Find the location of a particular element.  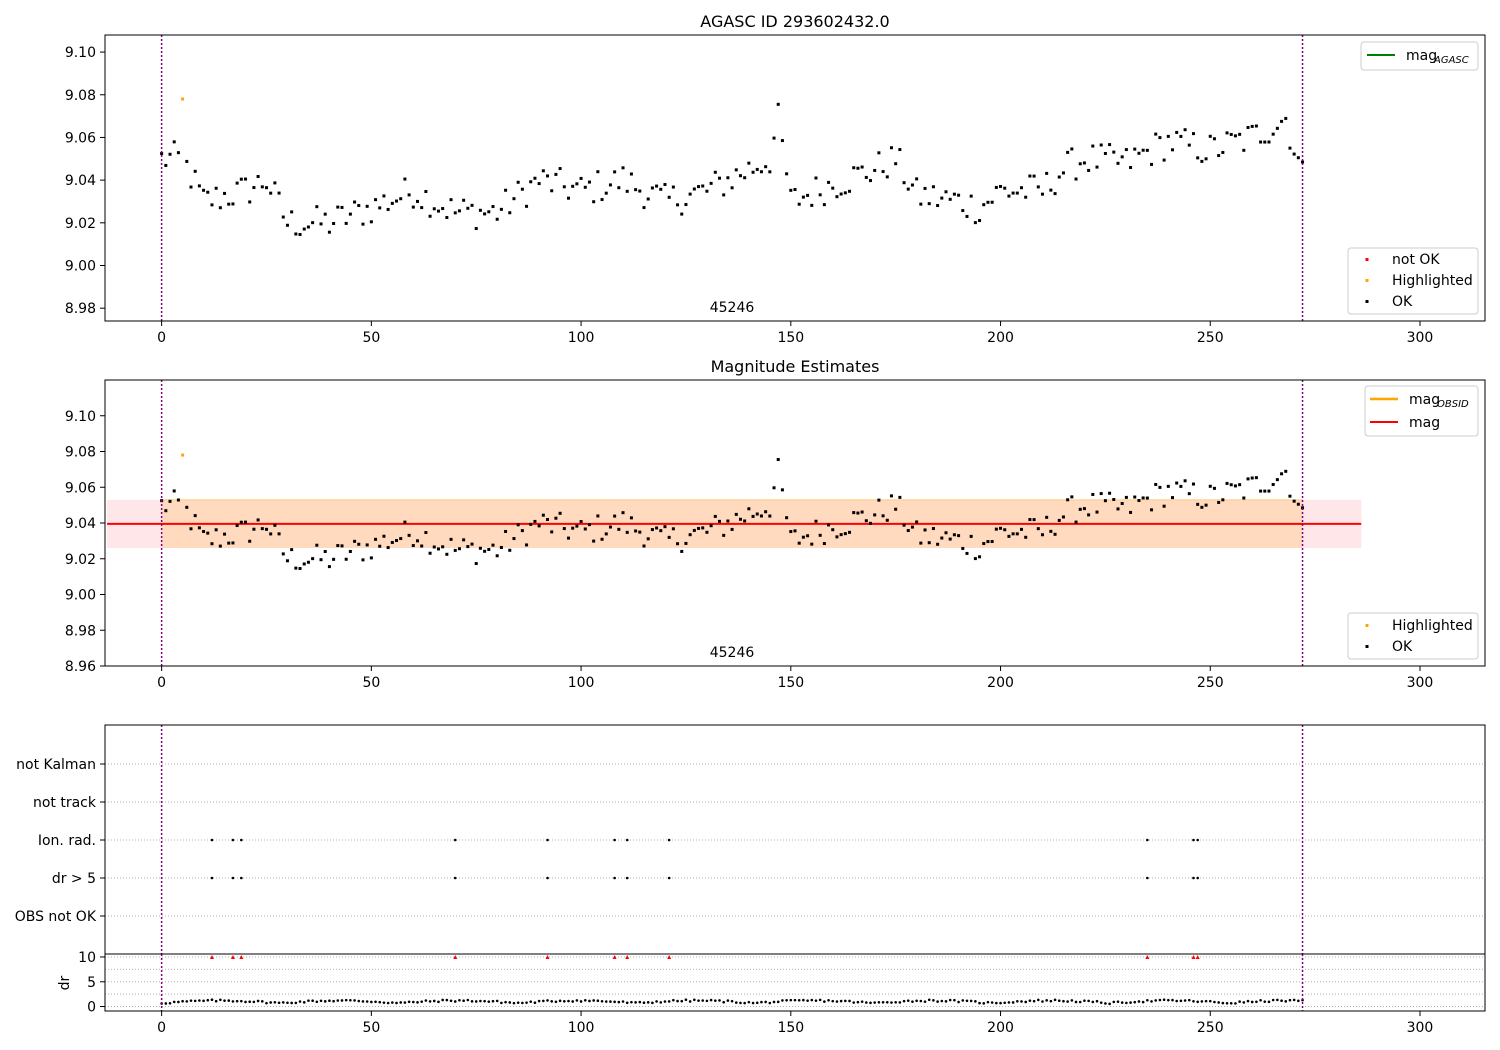

flag-category-label: dr > 5 is located at coordinates (74, 879).